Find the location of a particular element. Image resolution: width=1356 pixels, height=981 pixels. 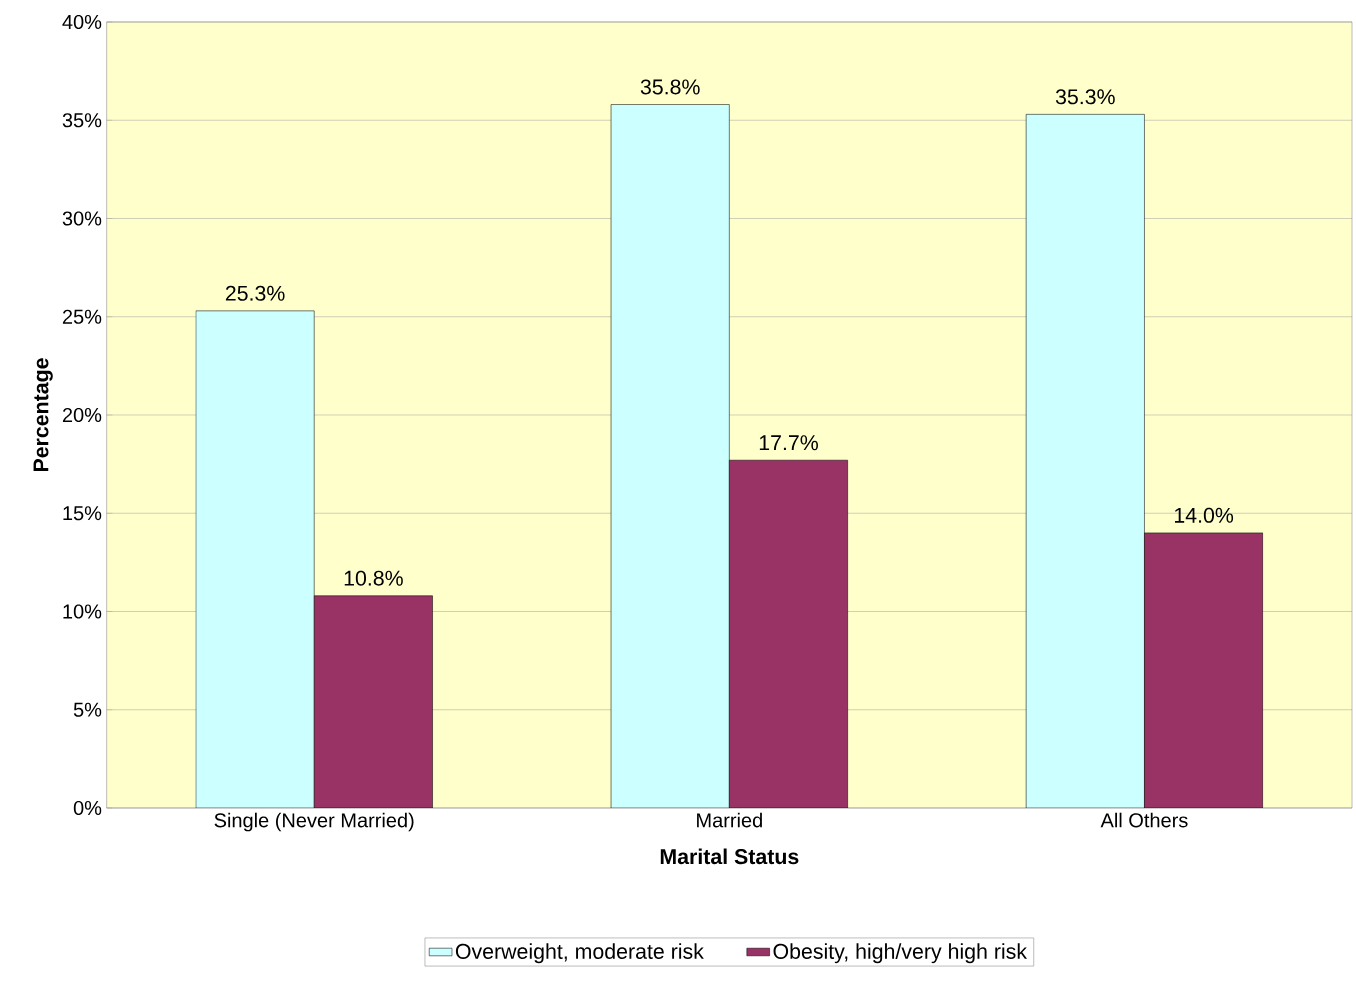

y-axis-title: Percentage is located at coordinates (43, 414).